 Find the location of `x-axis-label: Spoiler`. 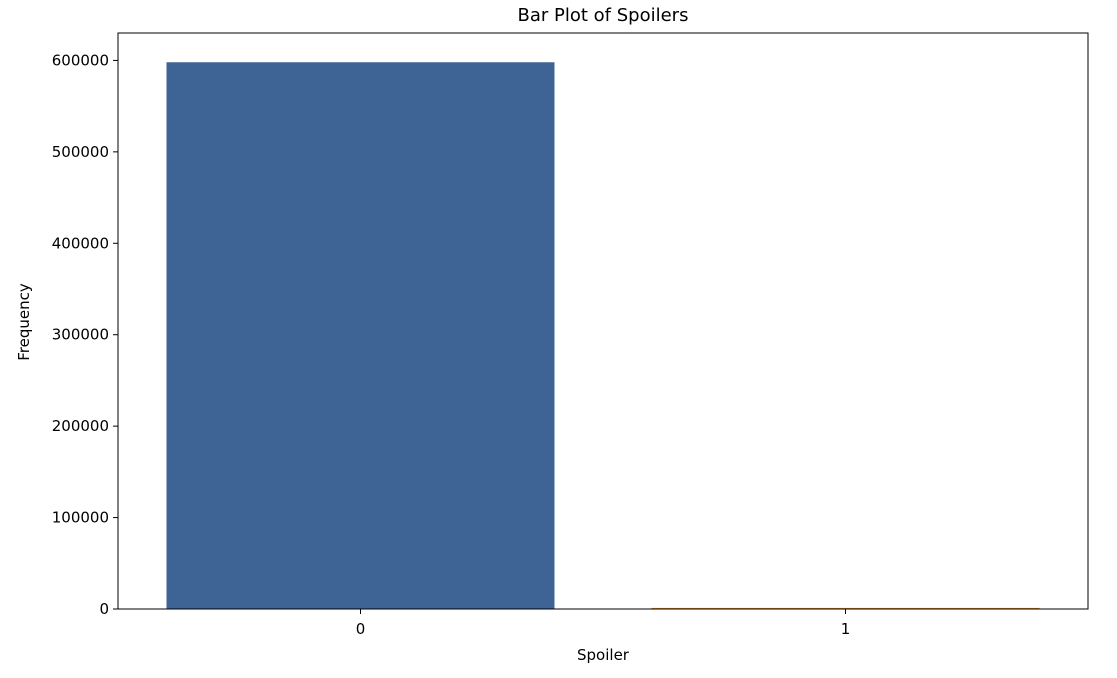

x-axis-label: Spoiler is located at coordinates (603, 655).